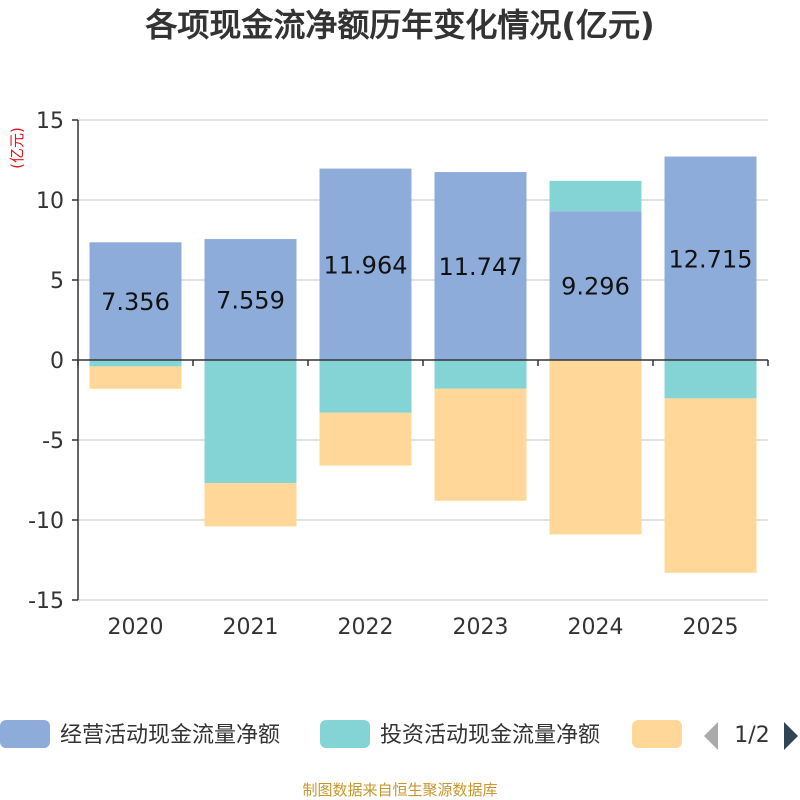  Describe the element at coordinates (345, 734) in the screenshot. I see `legend-swatch-investing` at that location.